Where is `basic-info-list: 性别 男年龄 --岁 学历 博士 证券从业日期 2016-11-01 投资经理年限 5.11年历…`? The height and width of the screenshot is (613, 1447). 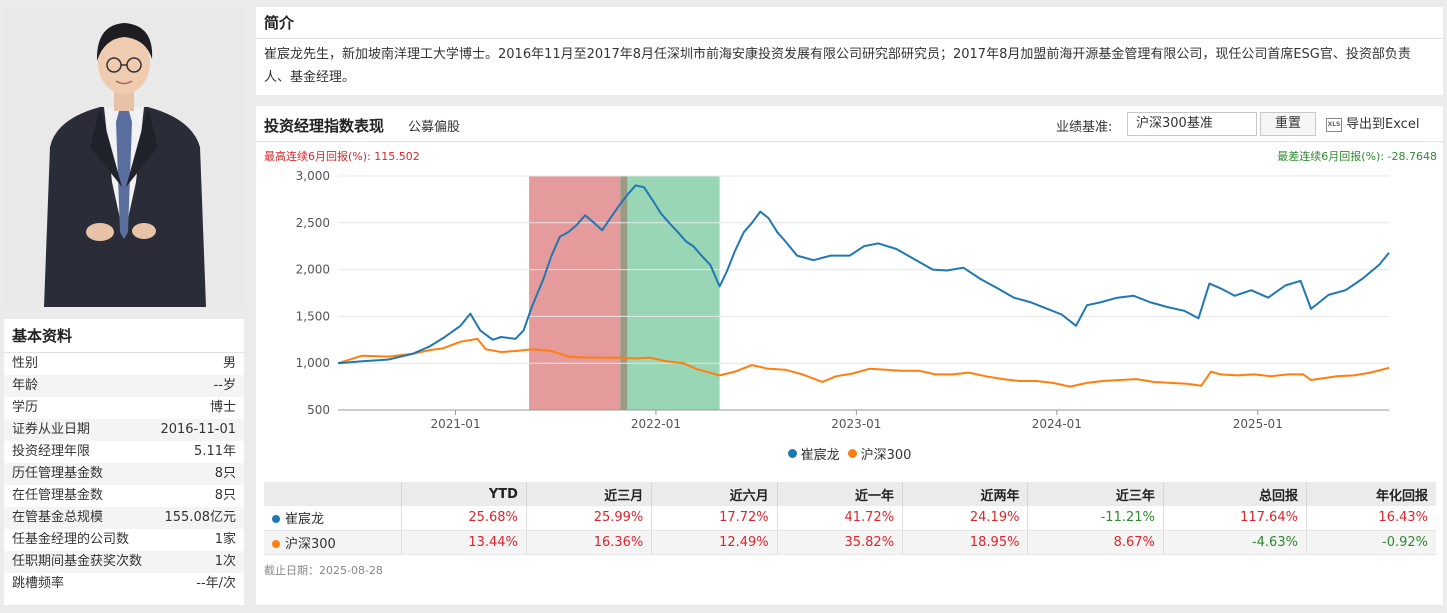 basic-info-list: 性别 男年龄 --岁 学历 博士 证券从业日期 2016-11-01 投资经理年限 5.11年历… is located at coordinates (124, 474).